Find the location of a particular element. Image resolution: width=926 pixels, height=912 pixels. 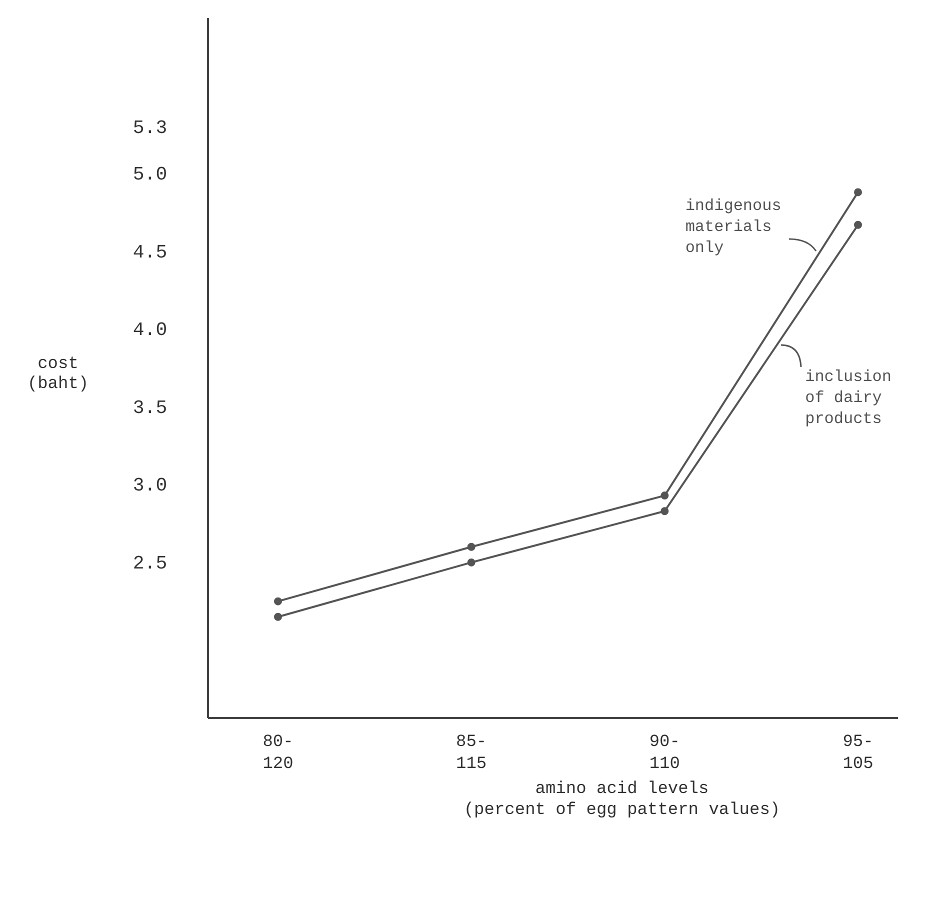

y-tick-label: 4.5 is located at coordinates (150, 252).